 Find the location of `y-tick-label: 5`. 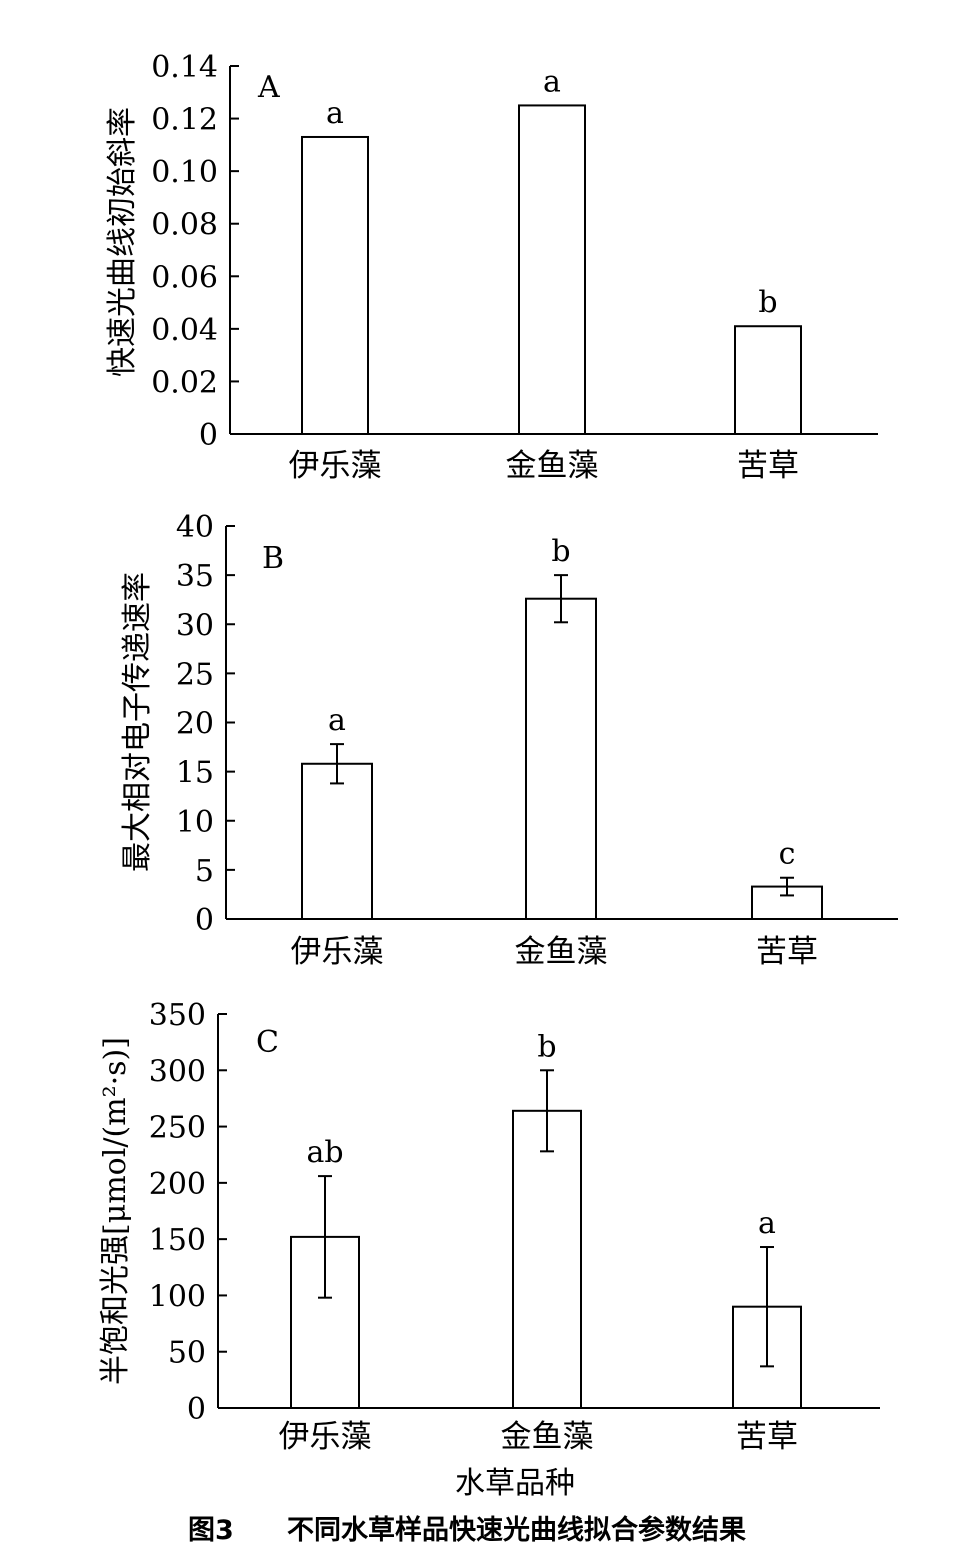

y-tick-label: 5 is located at coordinates (204, 871).